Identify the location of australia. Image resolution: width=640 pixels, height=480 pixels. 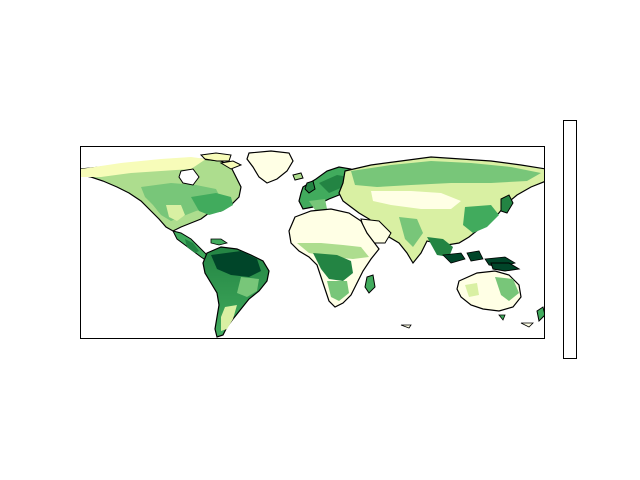
(500, 292).